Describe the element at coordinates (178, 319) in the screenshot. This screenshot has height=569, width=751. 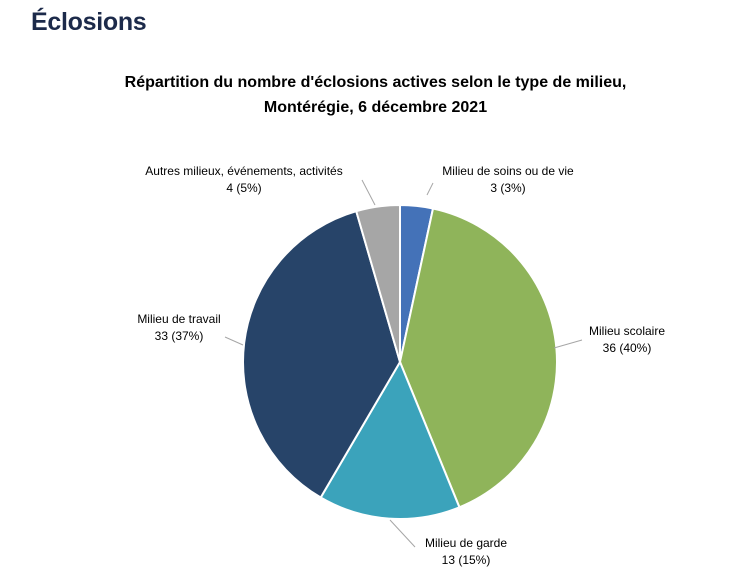
I see `slice-name-label-4: Milieu de travail` at that location.